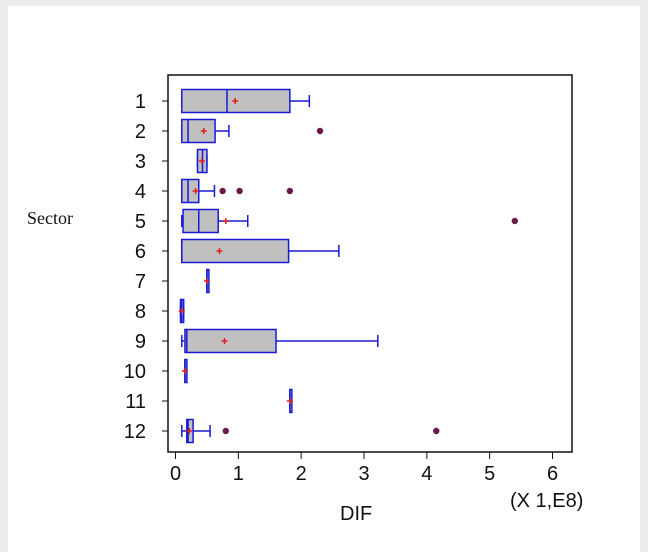 This screenshot has height=552, width=648. I want to click on y-tick-label-10: 10, so click(135, 372).